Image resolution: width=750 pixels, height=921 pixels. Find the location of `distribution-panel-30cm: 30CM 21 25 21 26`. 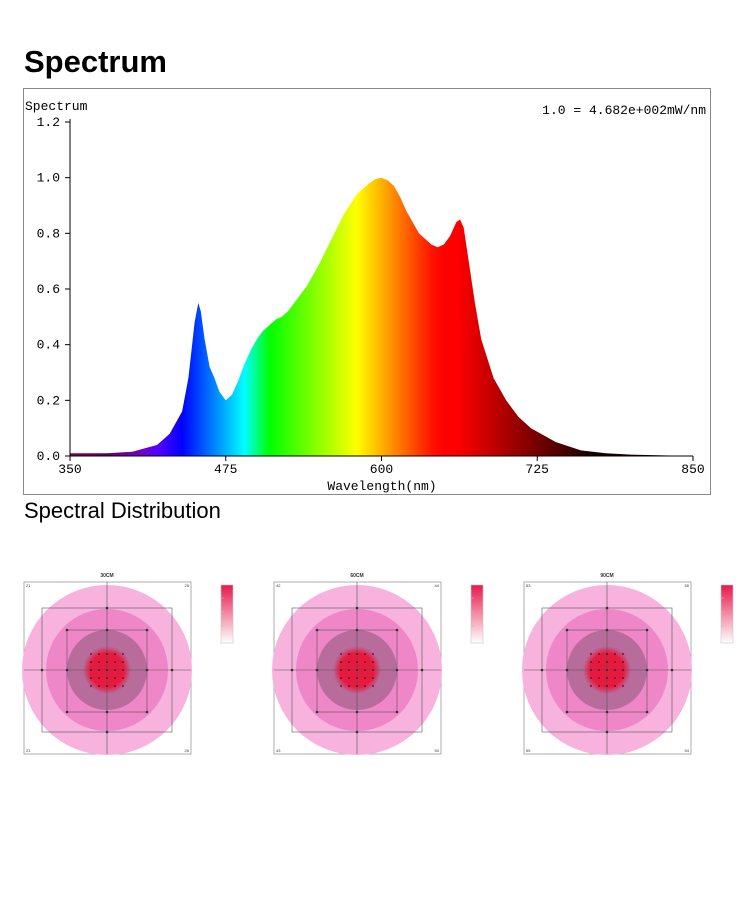

distribution-panel-30cm: 30CM 21 25 21 26 is located at coordinates (129, 665).